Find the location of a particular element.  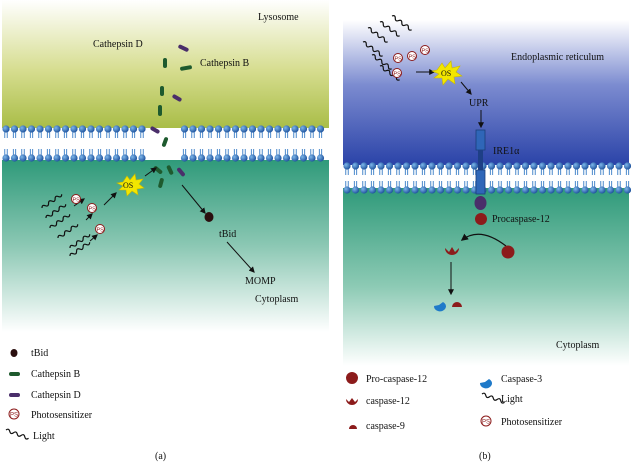

ps-light-group-a: PS PS PS is located at coordinates (78, 225).